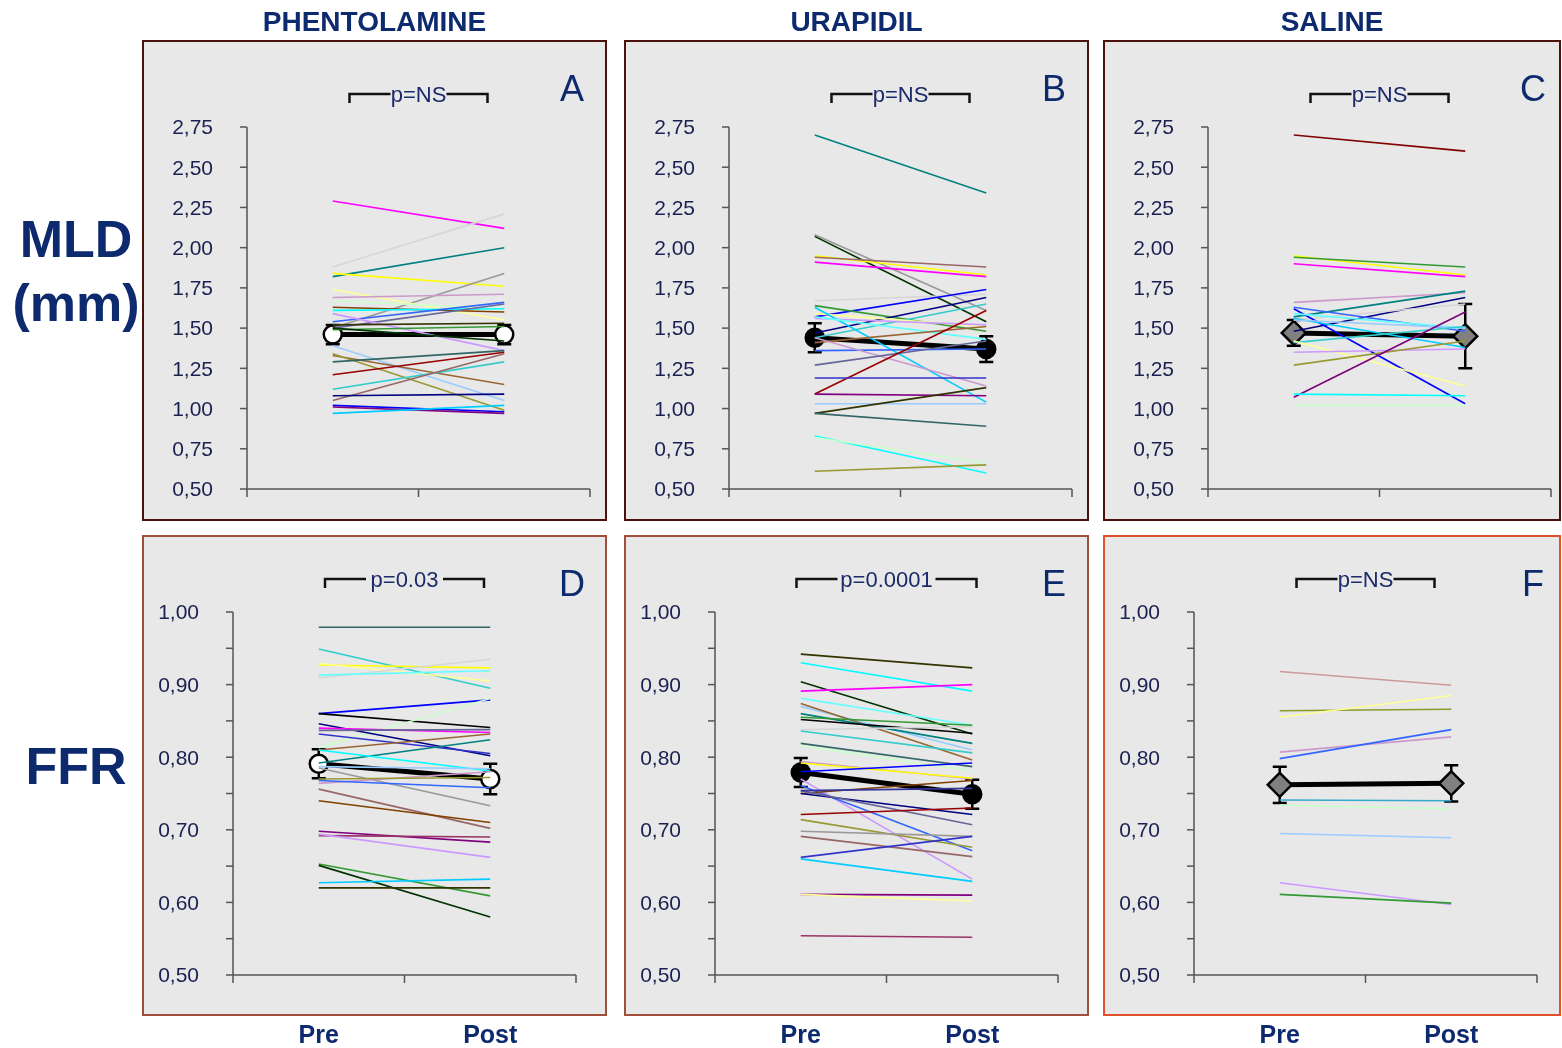 This screenshot has width=1562, height=1048. What do you see at coordinates (886, 579) in the screenshot?
I see `text: p=0.0001` at bounding box center [886, 579].